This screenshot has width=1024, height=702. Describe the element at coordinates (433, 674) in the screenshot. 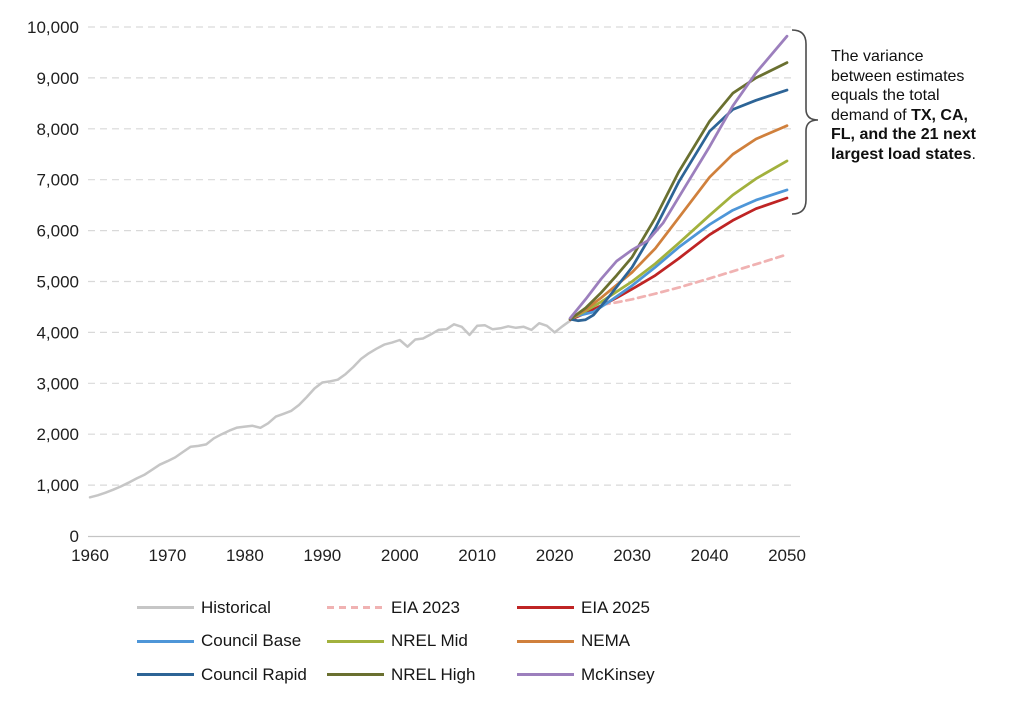

I see `legend-label: NREL High` at that location.